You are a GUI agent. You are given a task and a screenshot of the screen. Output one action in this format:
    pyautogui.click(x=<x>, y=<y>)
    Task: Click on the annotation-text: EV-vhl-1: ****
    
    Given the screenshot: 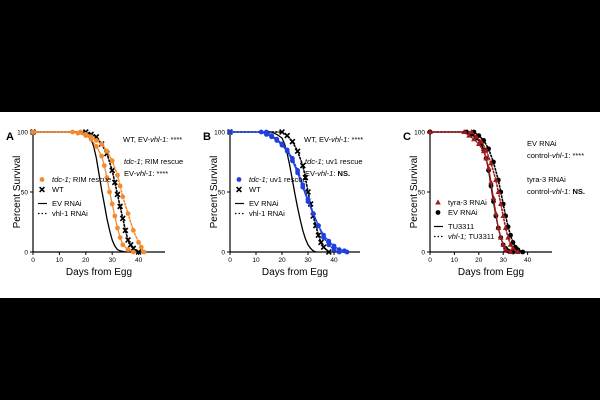 What is the action you would take?
    pyautogui.click(x=146, y=173)
    